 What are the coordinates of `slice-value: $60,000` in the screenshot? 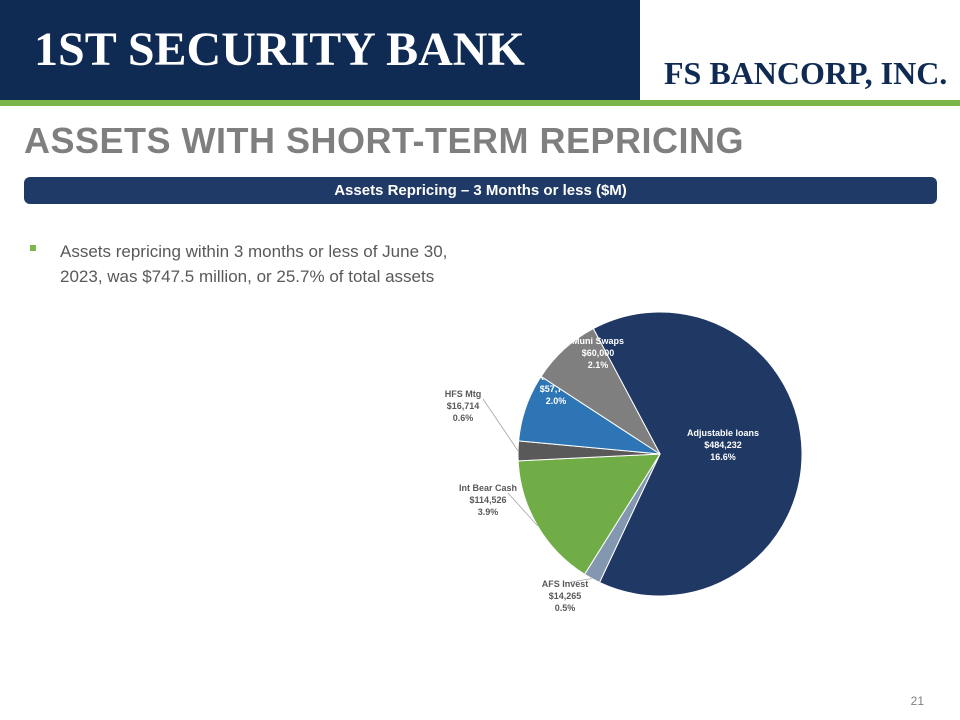 It's located at (598, 353).